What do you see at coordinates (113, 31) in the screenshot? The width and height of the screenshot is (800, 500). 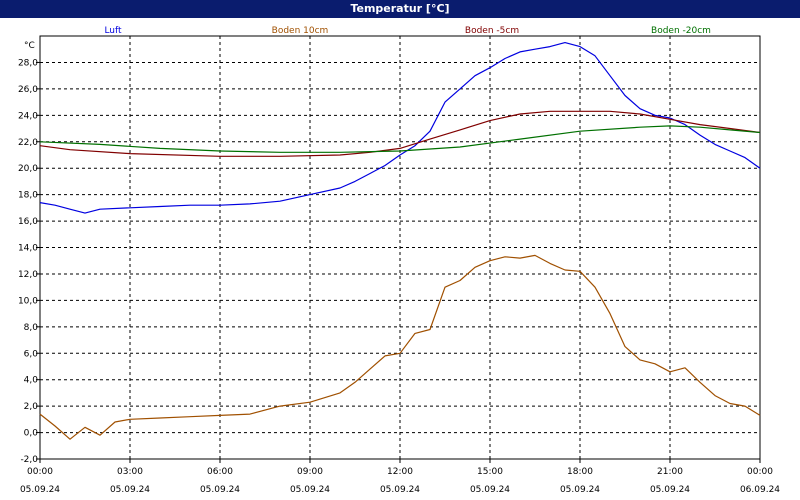 I see `legend-item-1: Luft` at bounding box center [113, 31].